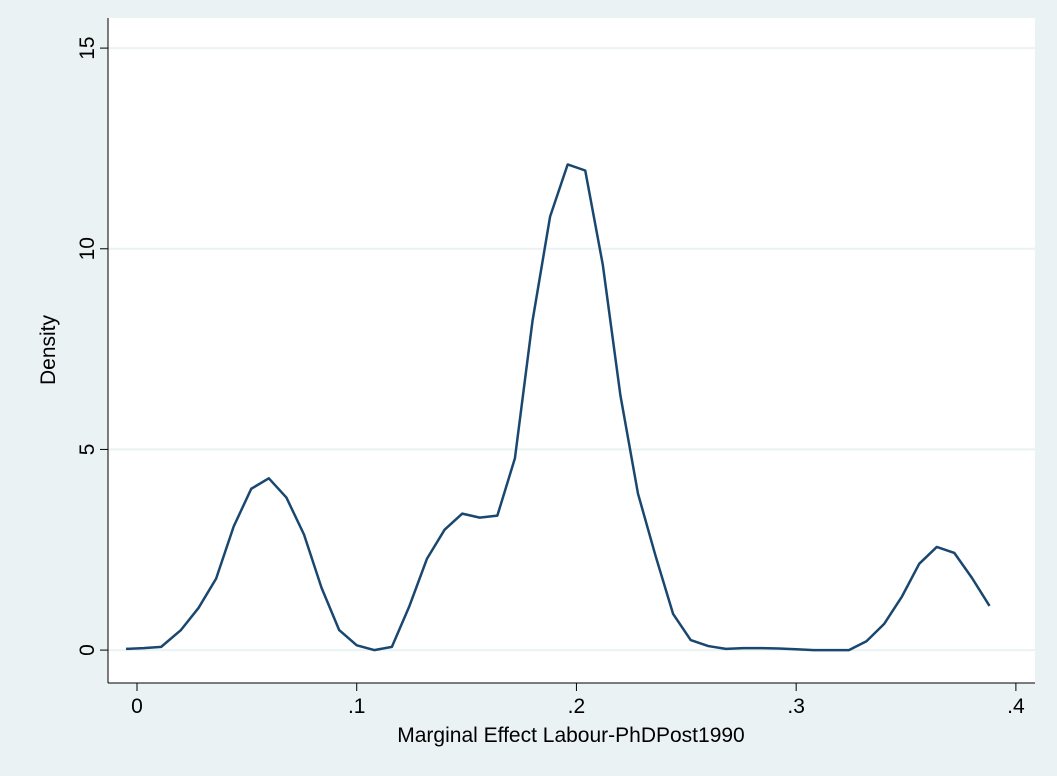 This screenshot has width=1057, height=776. What do you see at coordinates (48, 349) in the screenshot?
I see `y-axis-title: Density` at bounding box center [48, 349].